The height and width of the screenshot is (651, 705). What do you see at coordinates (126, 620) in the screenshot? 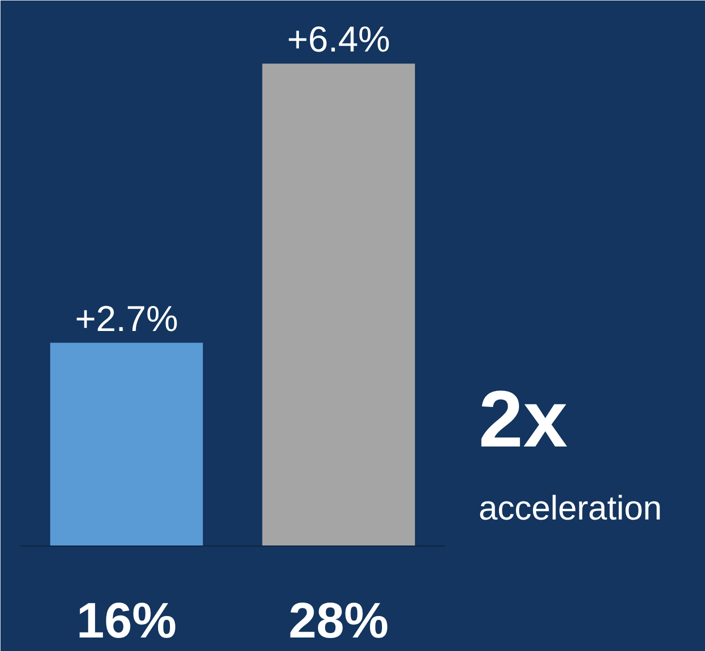
I see `x-tick-label: 16%` at bounding box center [126, 620].